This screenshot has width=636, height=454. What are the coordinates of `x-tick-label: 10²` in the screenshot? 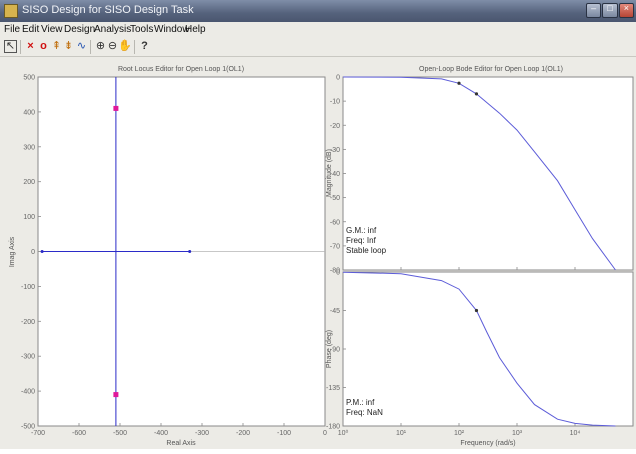 It's located at (459, 433).